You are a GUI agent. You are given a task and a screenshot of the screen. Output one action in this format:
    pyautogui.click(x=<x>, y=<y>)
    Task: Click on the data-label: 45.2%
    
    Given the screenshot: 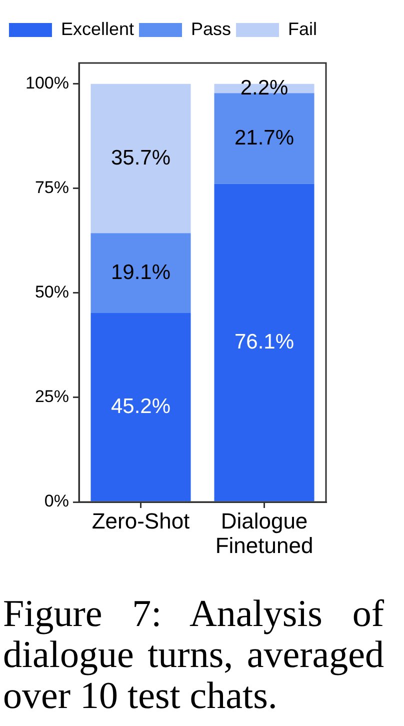 What is the action you would take?
    pyautogui.click(x=140, y=406)
    